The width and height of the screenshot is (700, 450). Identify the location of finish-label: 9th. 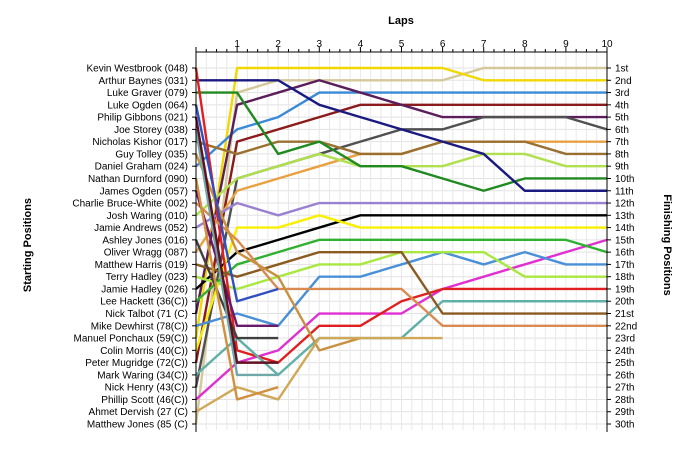
(622, 167).